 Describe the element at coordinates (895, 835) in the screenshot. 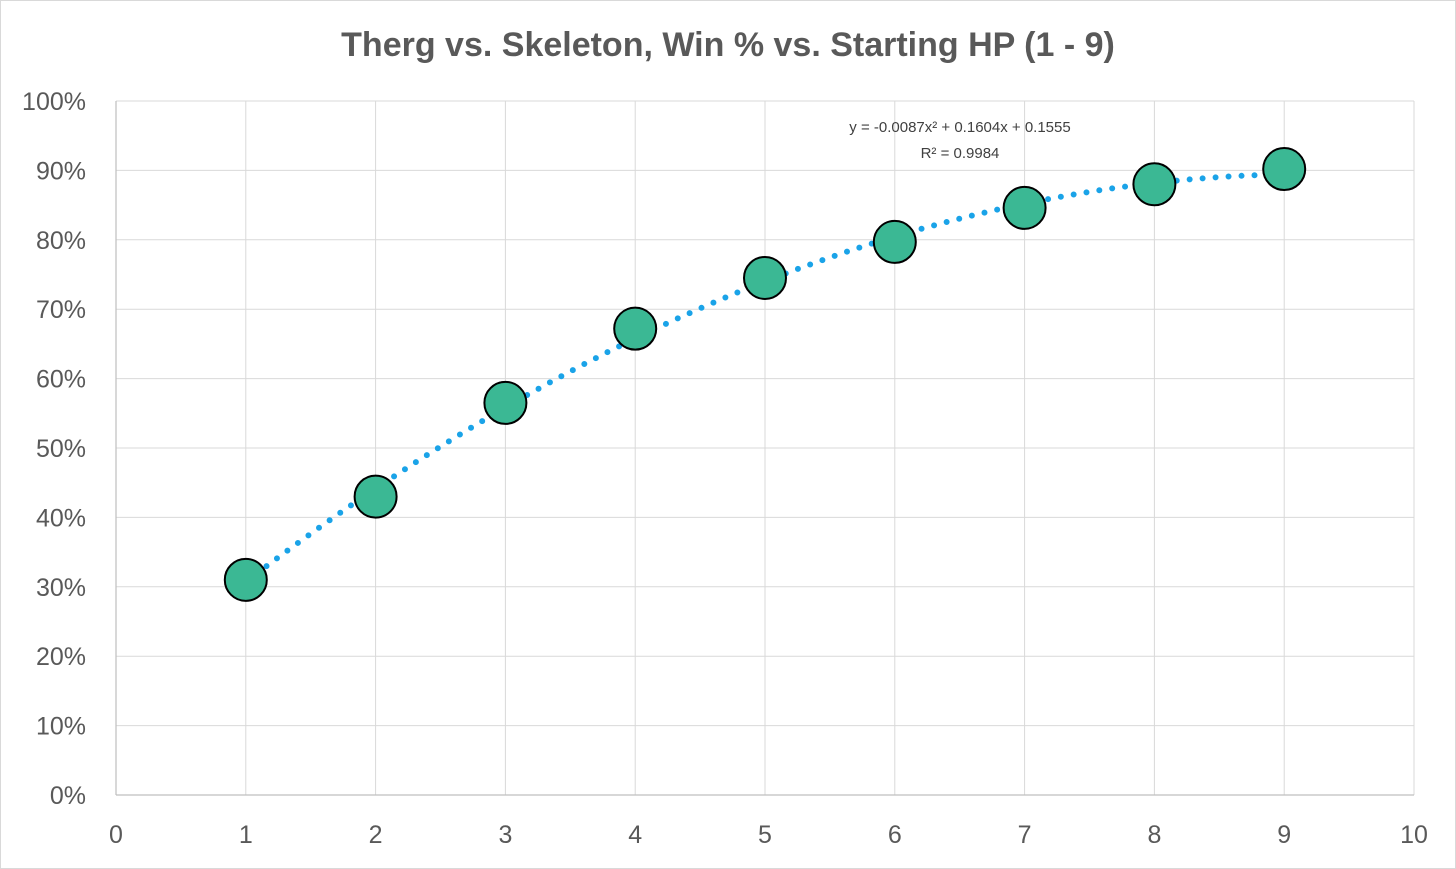

I see `x-tick-label: 6` at that location.